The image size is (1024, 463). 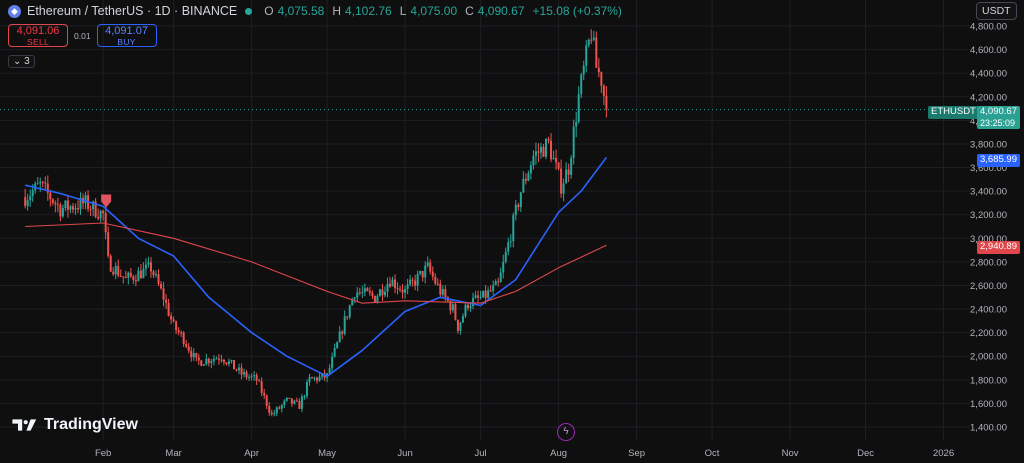 I want to click on time-tick-label: Mar, so click(x=173, y=453).